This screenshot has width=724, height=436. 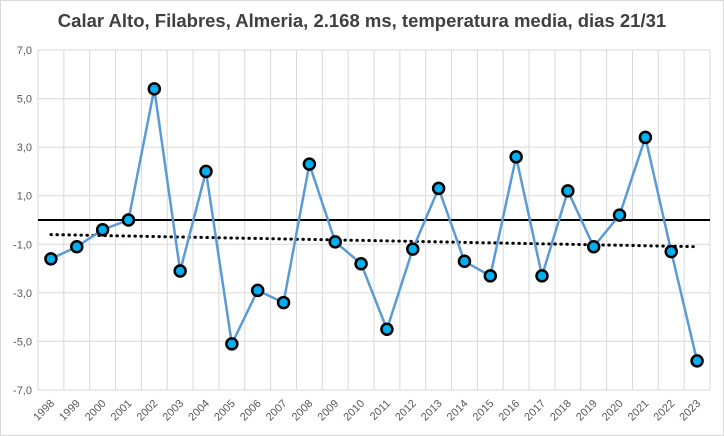 I want to click on x-tick-label: 2003, so click(x=173, y=411).